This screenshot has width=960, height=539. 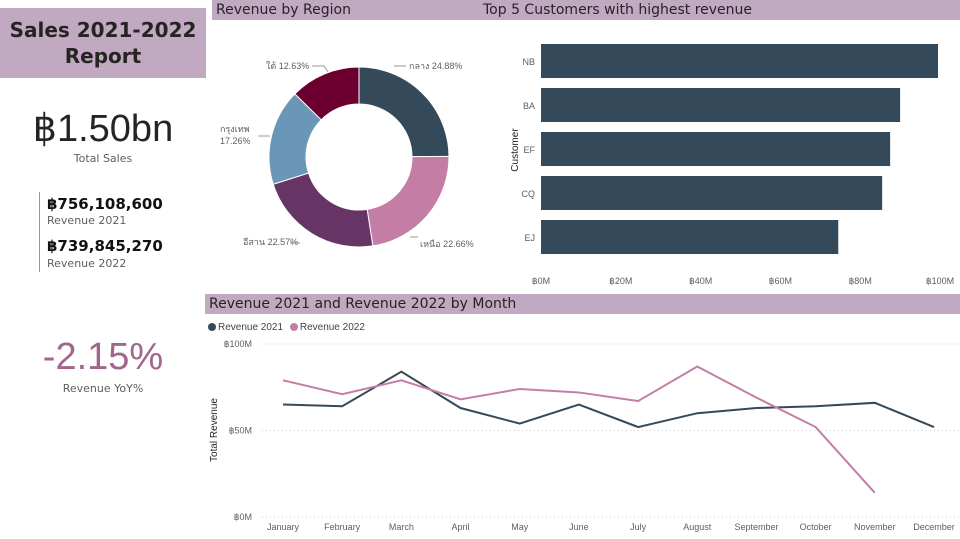 I want to click on revenue-2022-value: ฿739,845,270, so click(x=105, y=246).